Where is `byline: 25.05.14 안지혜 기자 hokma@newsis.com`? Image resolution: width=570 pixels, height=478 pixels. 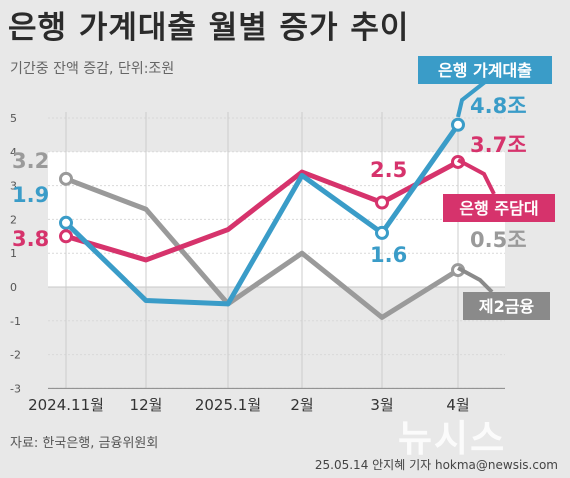 byline: 25.05.14 안지혜 기자 hokma@newsis.com is located at coordinates (436, 465).